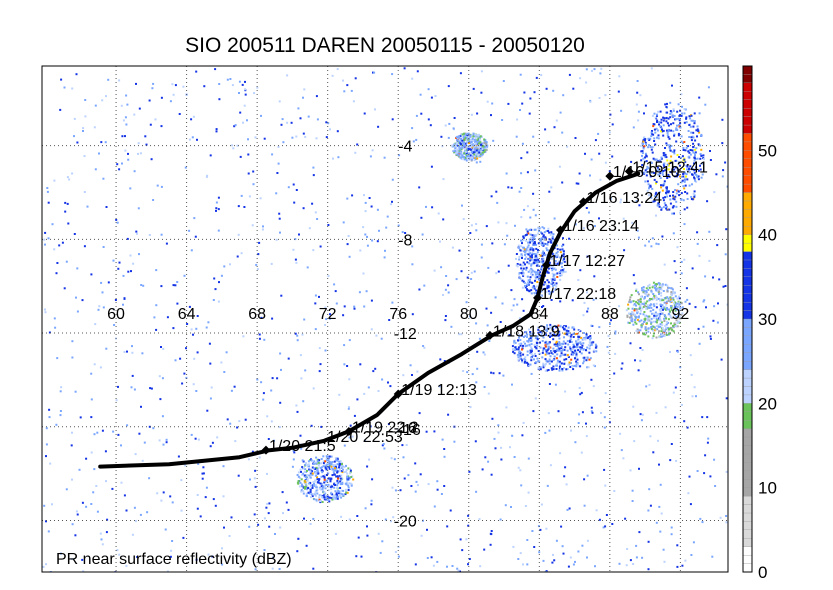  I want to click on track-marker, so click(610, 176).